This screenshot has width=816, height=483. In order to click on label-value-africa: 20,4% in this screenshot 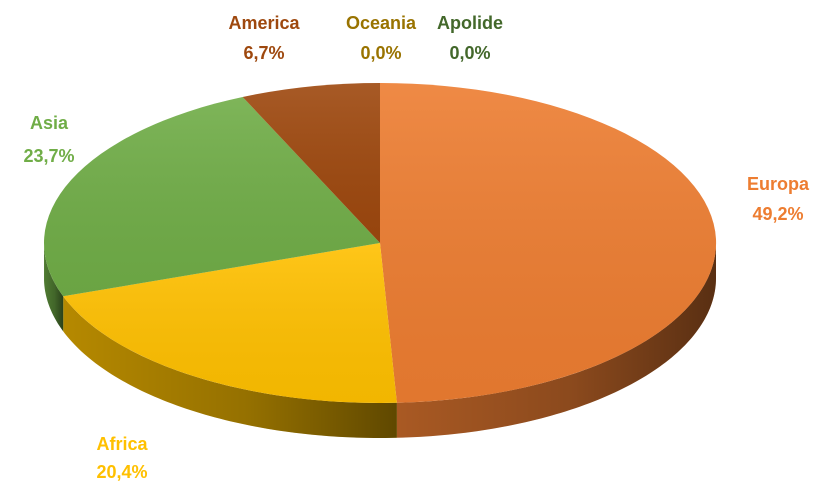, I will do `click(121, 472)`.